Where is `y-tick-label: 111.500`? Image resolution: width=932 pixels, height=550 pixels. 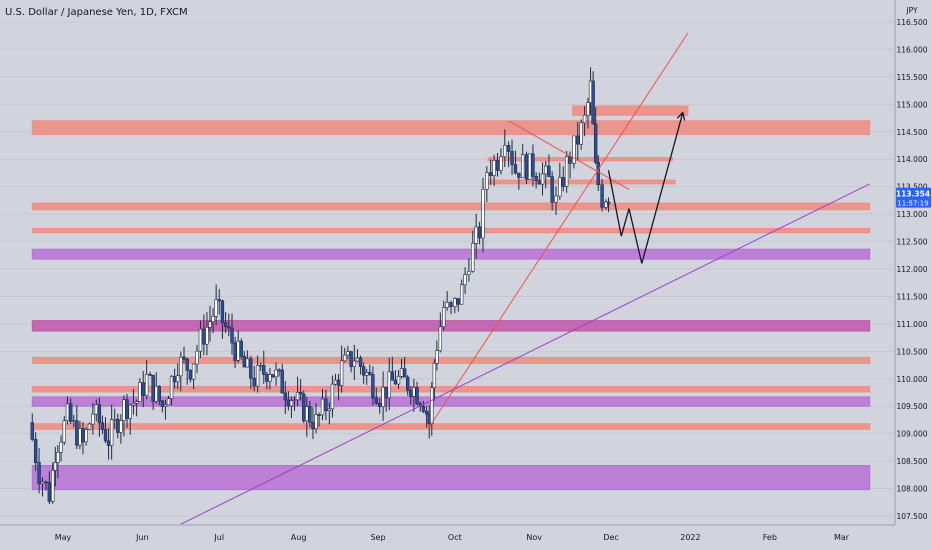 y-tick-label: 111.500 is located at coordinates (911, 296).